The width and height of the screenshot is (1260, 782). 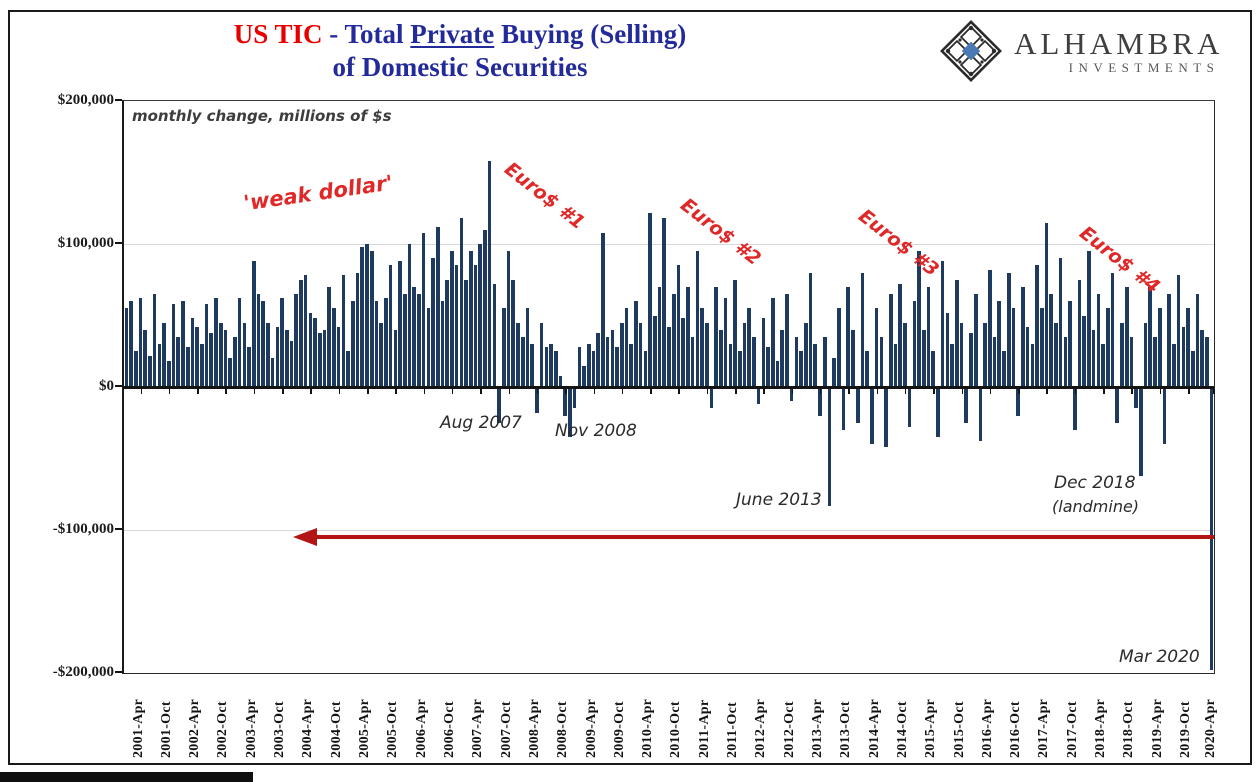 What do you see at coordinates (874, 728) in the screenshot?
I see `x-tick-label: 2014-Apr` at bounding box center [874, 728].